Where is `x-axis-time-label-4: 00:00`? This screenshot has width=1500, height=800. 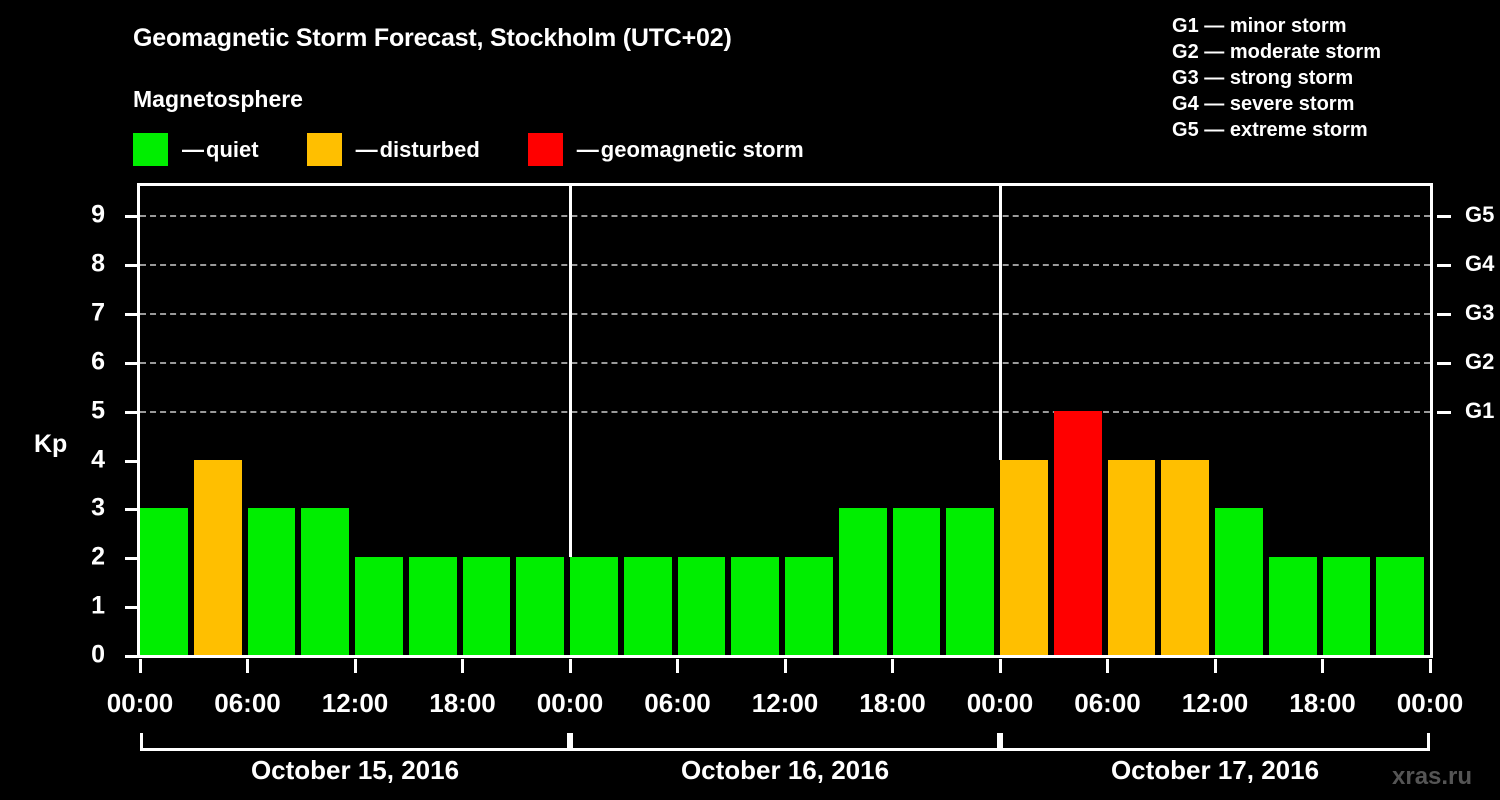 x-axis-time-label-4: 00:00 is located at coordinates (570, 703).